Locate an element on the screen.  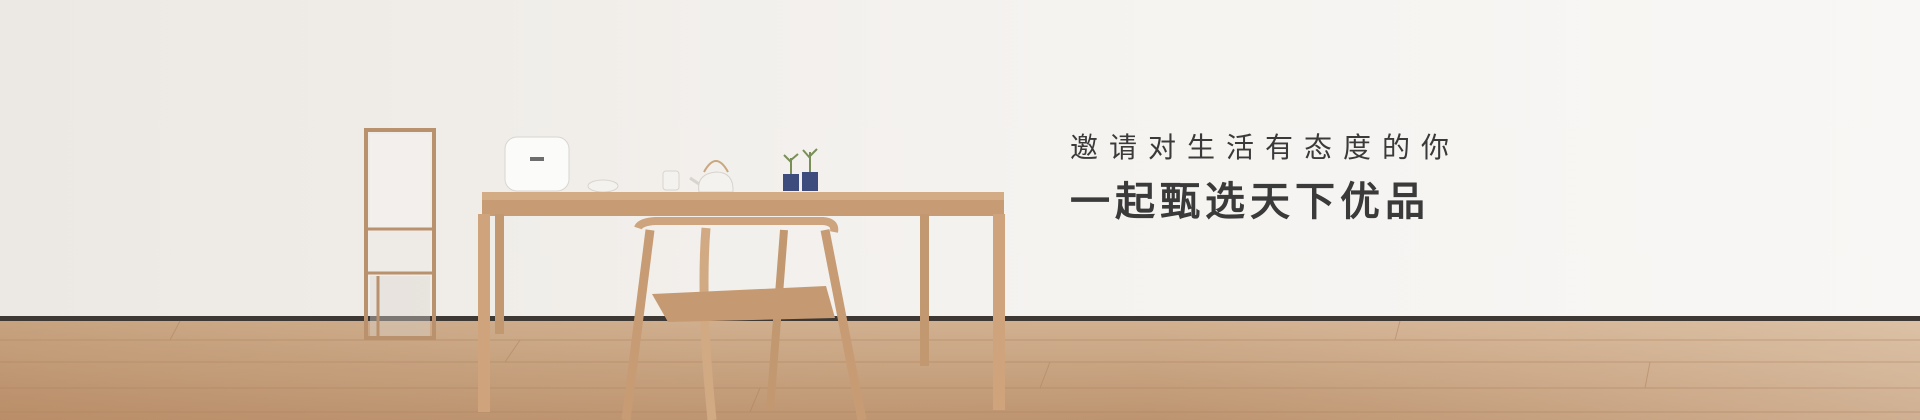
baseboard is located at coordinates (960, 318).